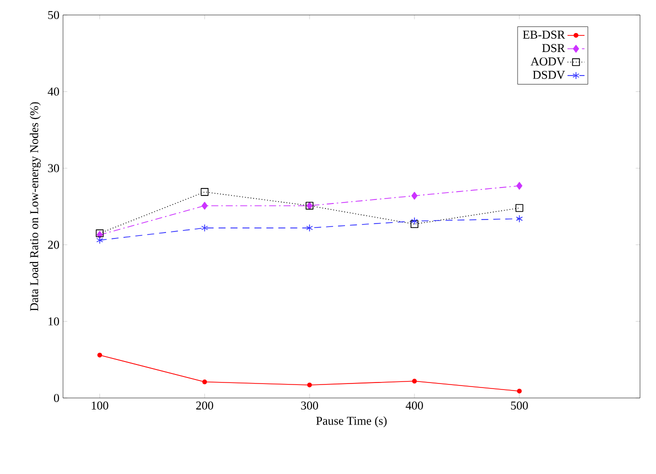 This screenshot has width=656, height=474. What do you see at coordinates (309, 406) in the screenshot?
I see `x-tick-label: 300` at bounding box center [309, 406].